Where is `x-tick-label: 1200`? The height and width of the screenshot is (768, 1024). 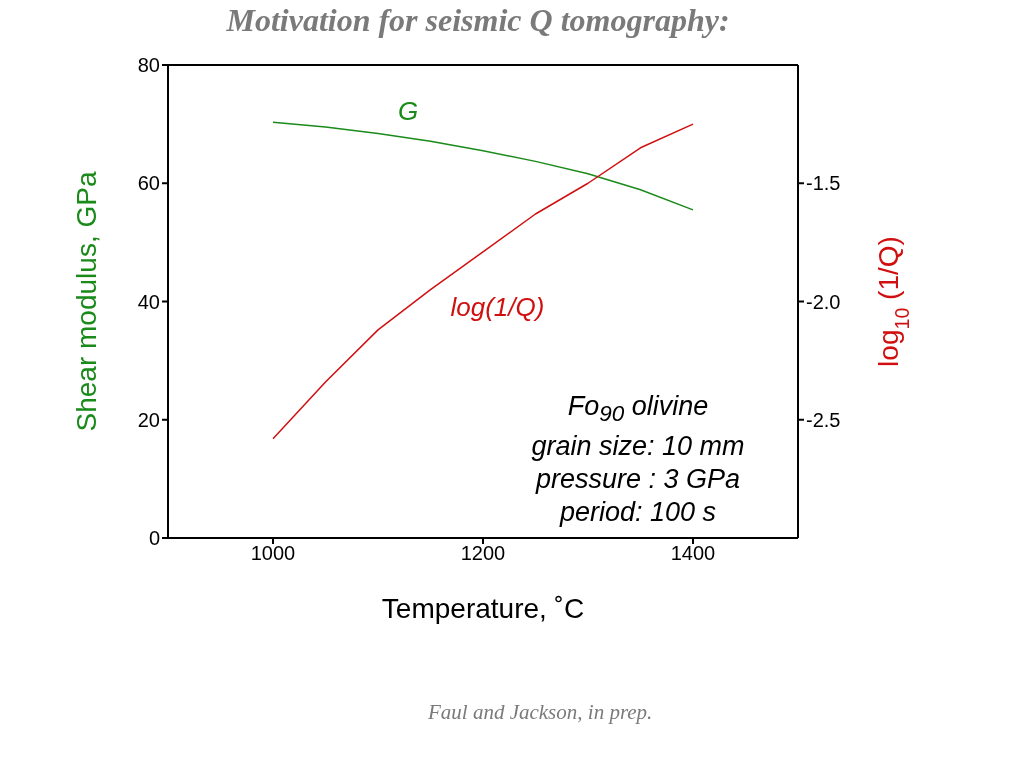 x-tick-label: 1200 is located at coordinates (483, 553).